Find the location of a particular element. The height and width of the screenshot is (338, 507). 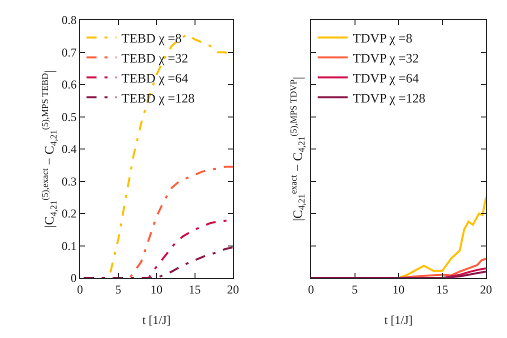

x-tick-label: 0 is located at coordinates (311, 289).